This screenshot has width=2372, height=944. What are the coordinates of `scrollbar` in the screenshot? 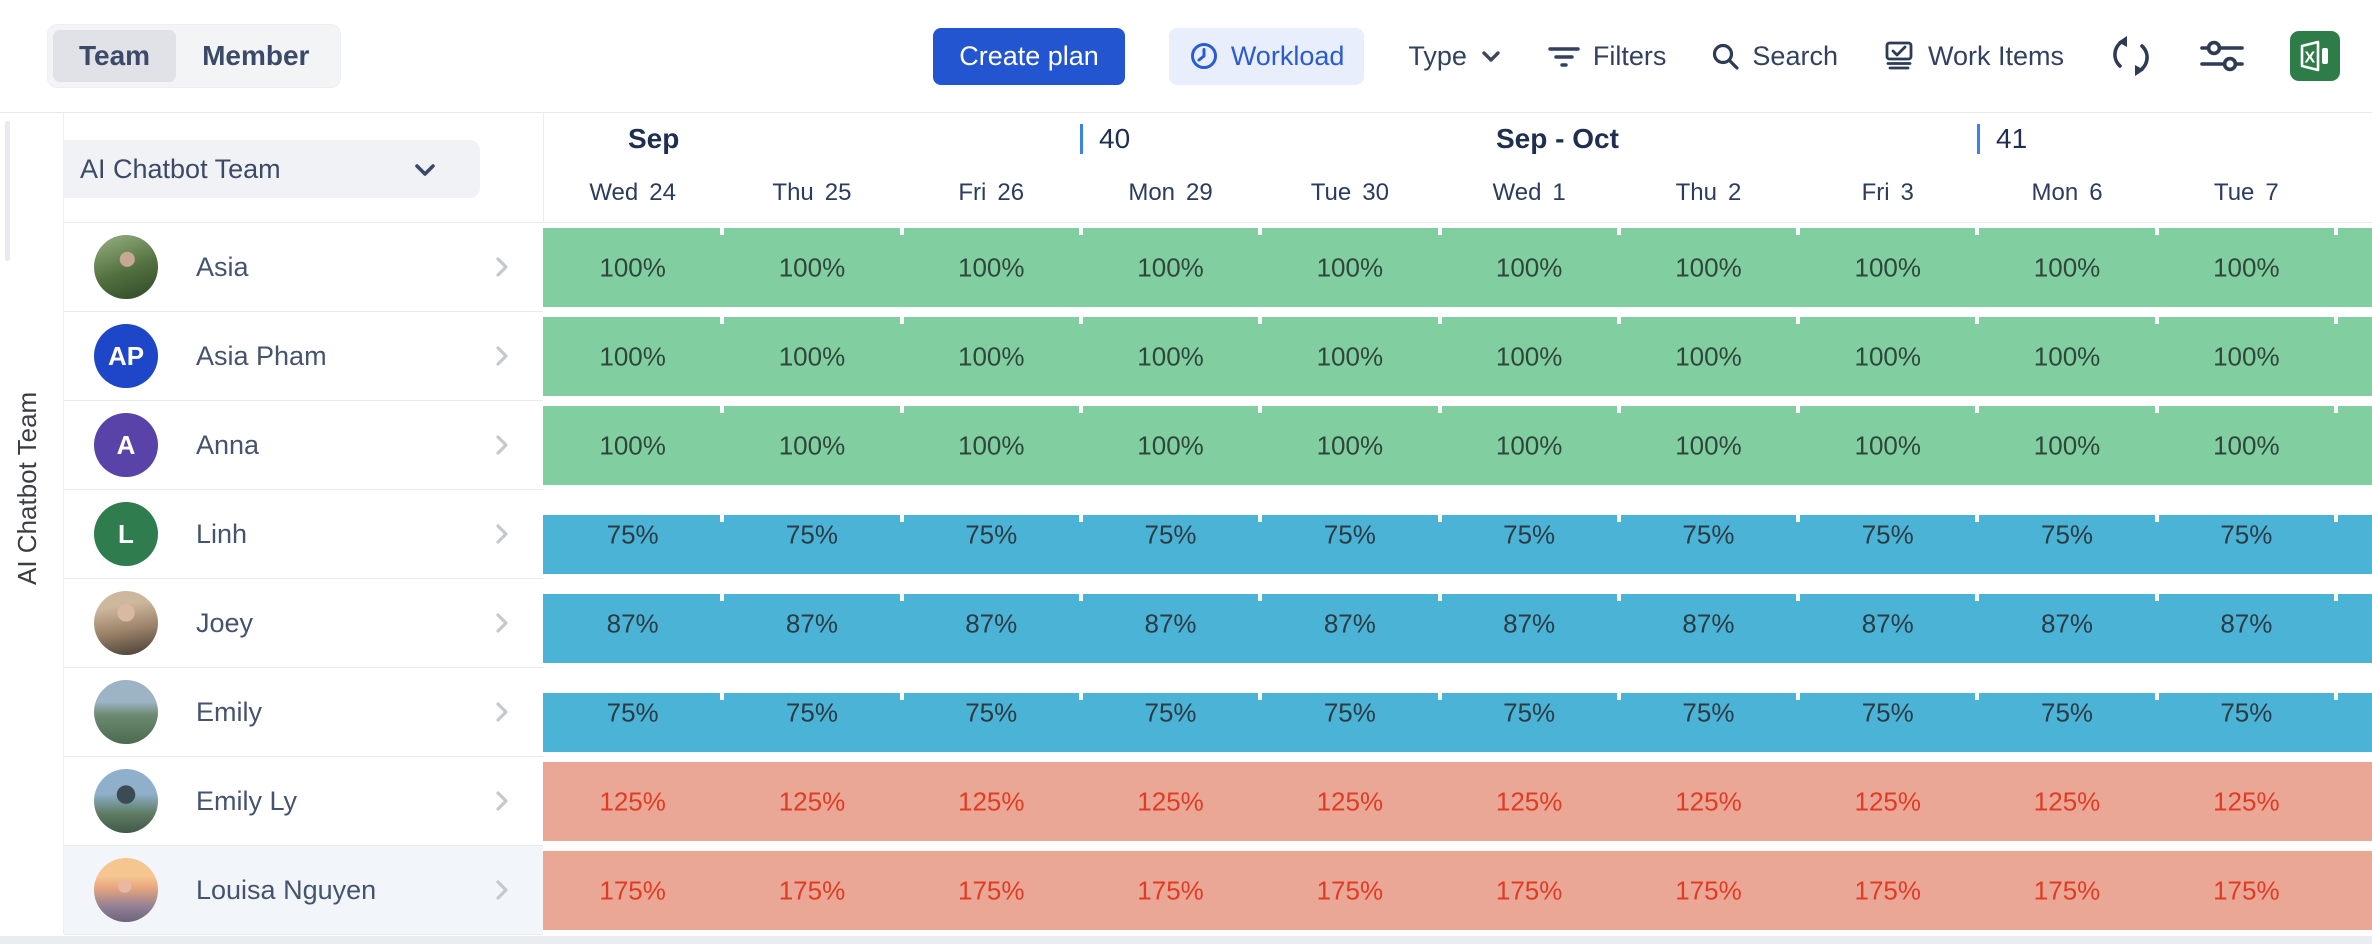 It's located at (7, 191).